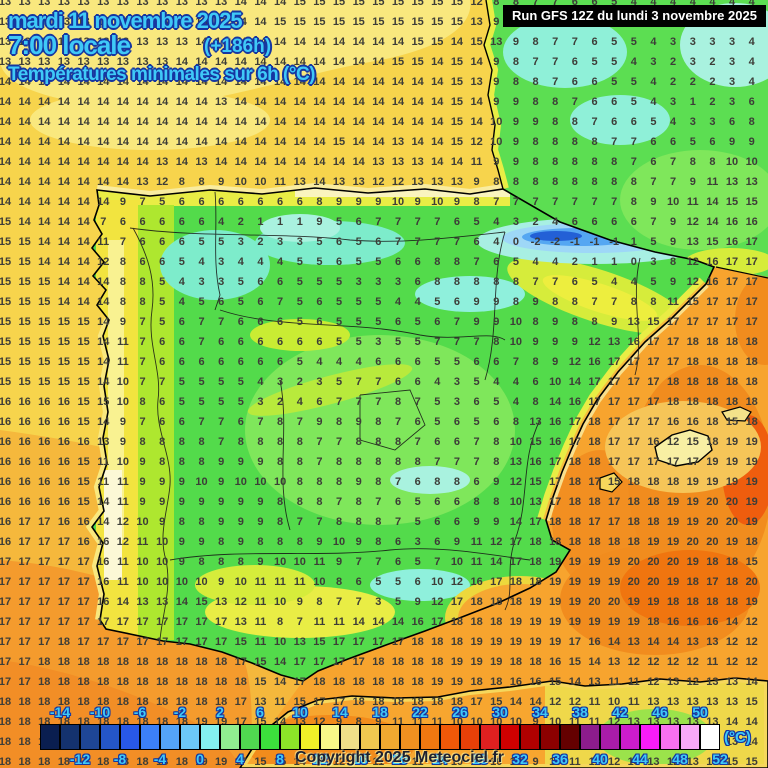 This screenshot has width=768, height=768. What do you see at coordinates (420, 712) in the screenshot?
I see `colorbar-tick-label: 22` at bounding box center [420, 712].